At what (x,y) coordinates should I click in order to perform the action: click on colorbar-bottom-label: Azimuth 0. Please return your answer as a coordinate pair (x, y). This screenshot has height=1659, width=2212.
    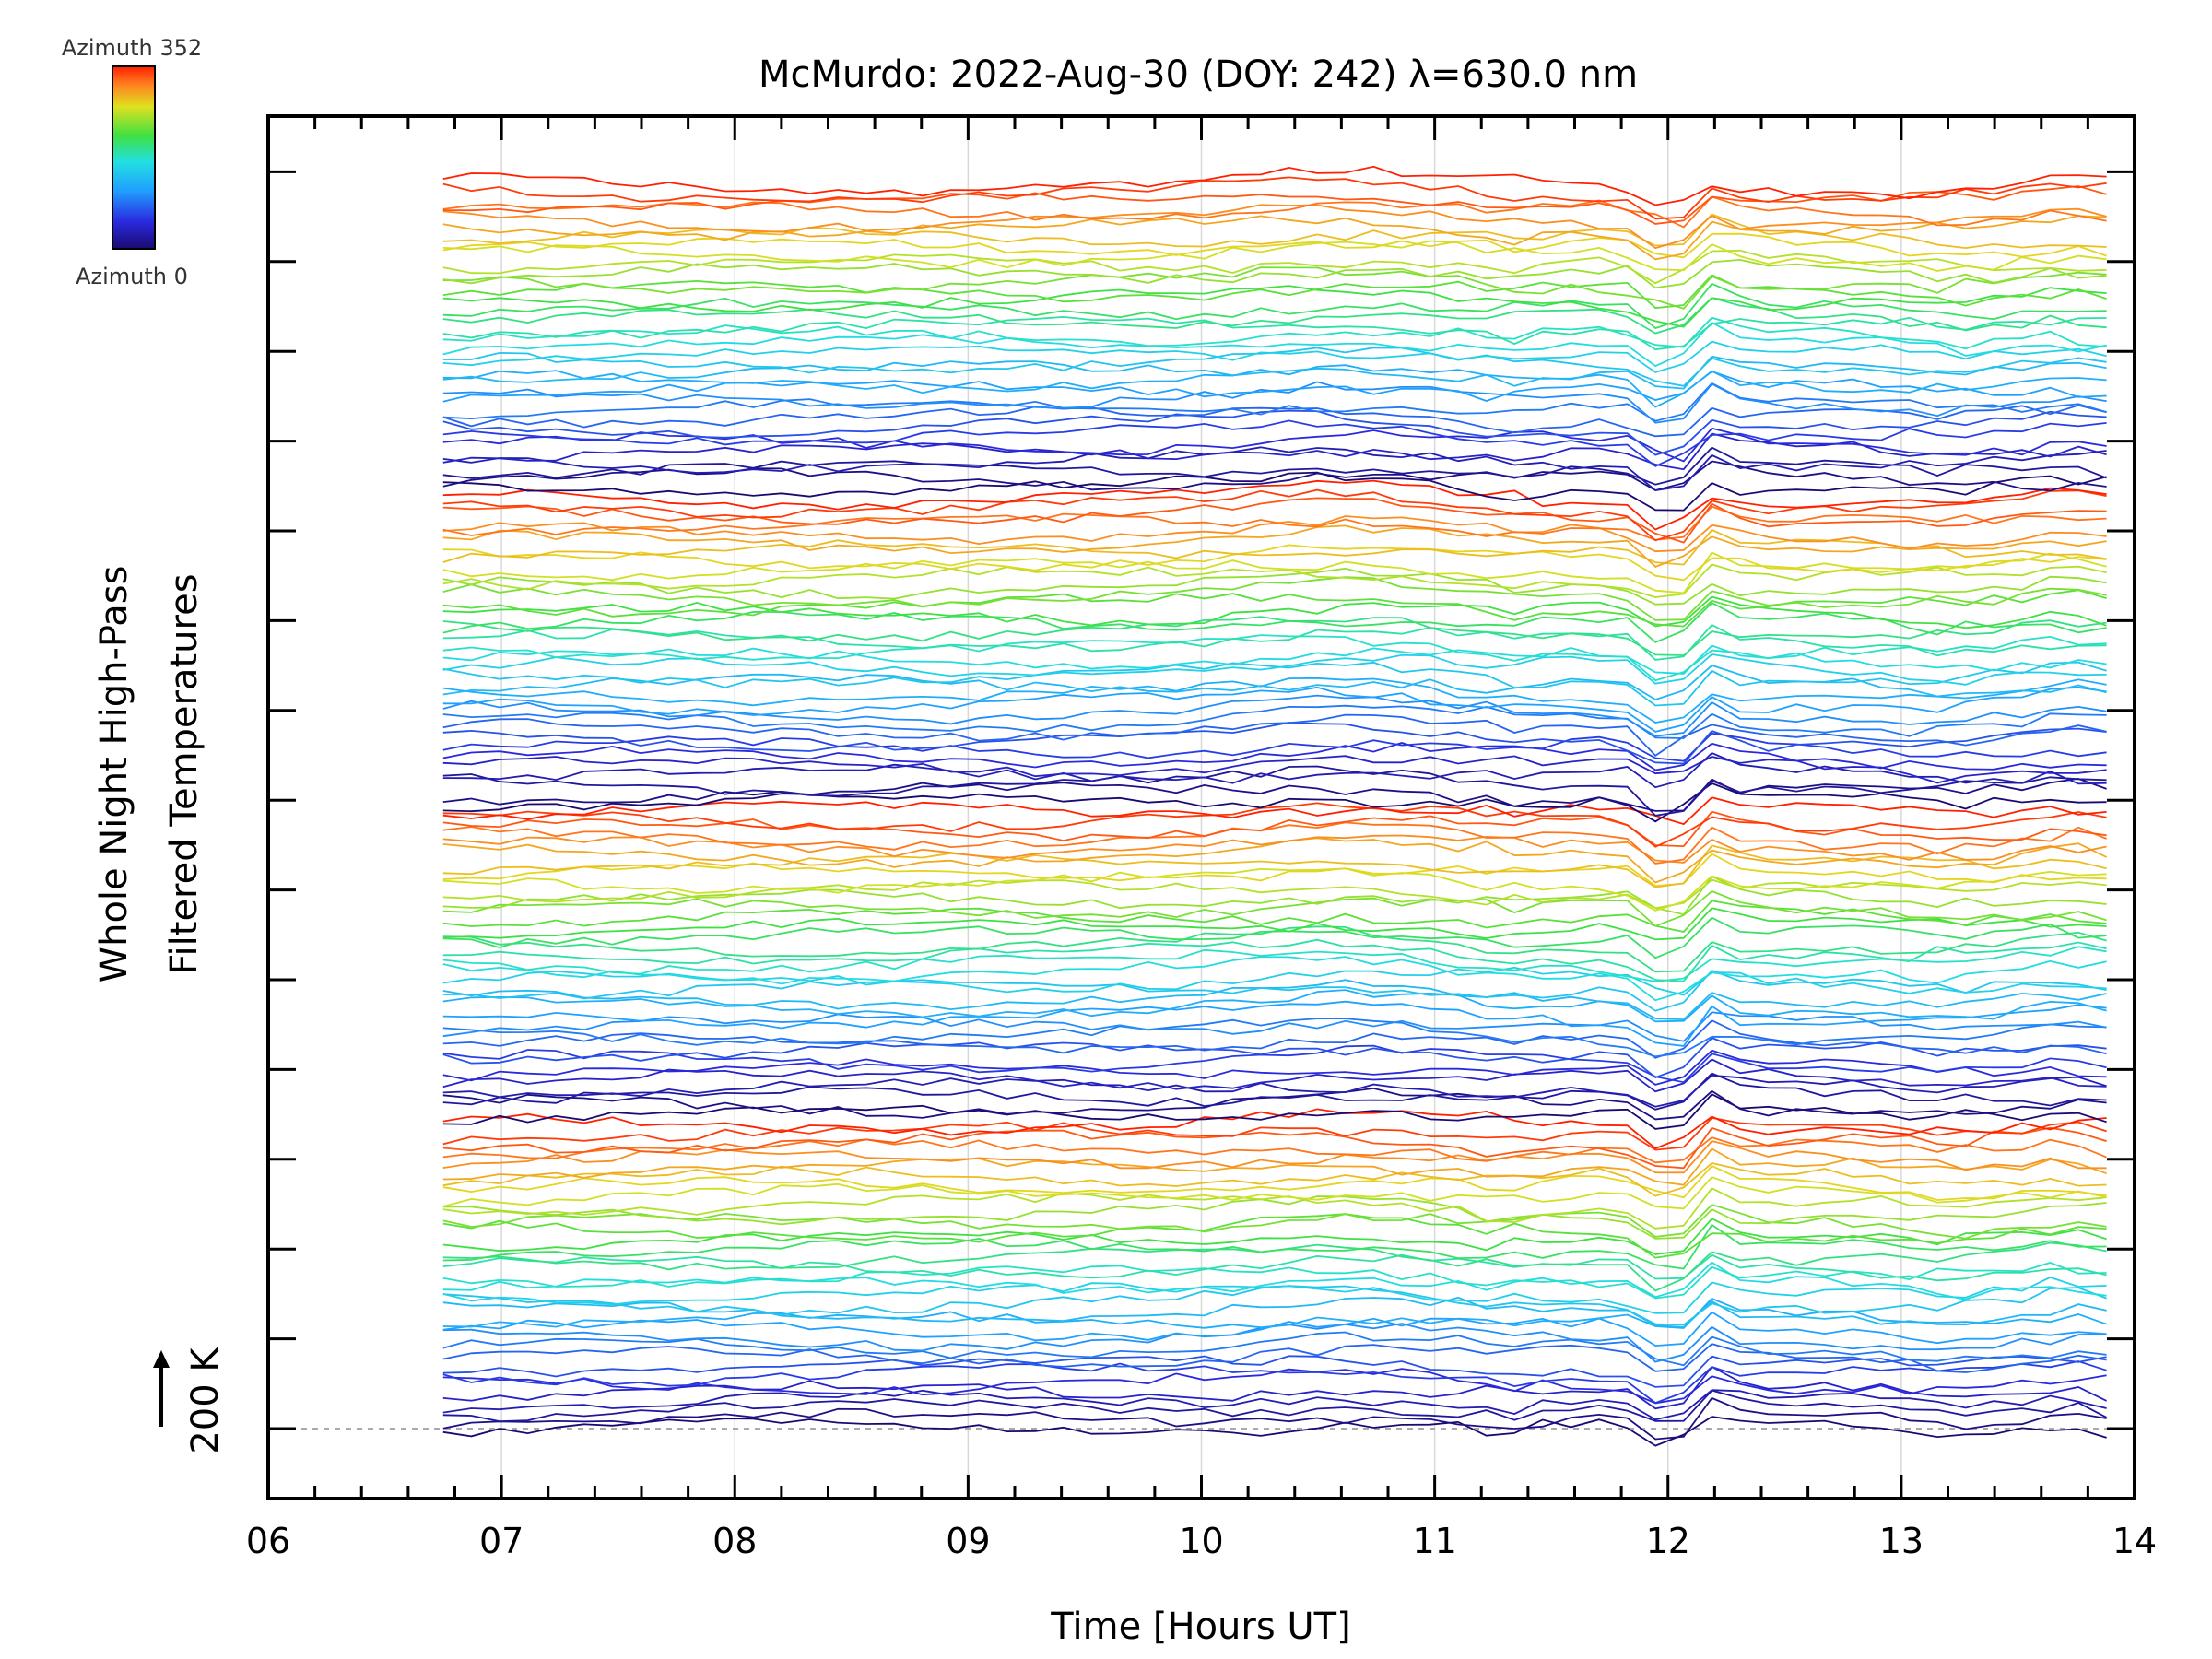
    Looking at the image, I should click on (132, 276).